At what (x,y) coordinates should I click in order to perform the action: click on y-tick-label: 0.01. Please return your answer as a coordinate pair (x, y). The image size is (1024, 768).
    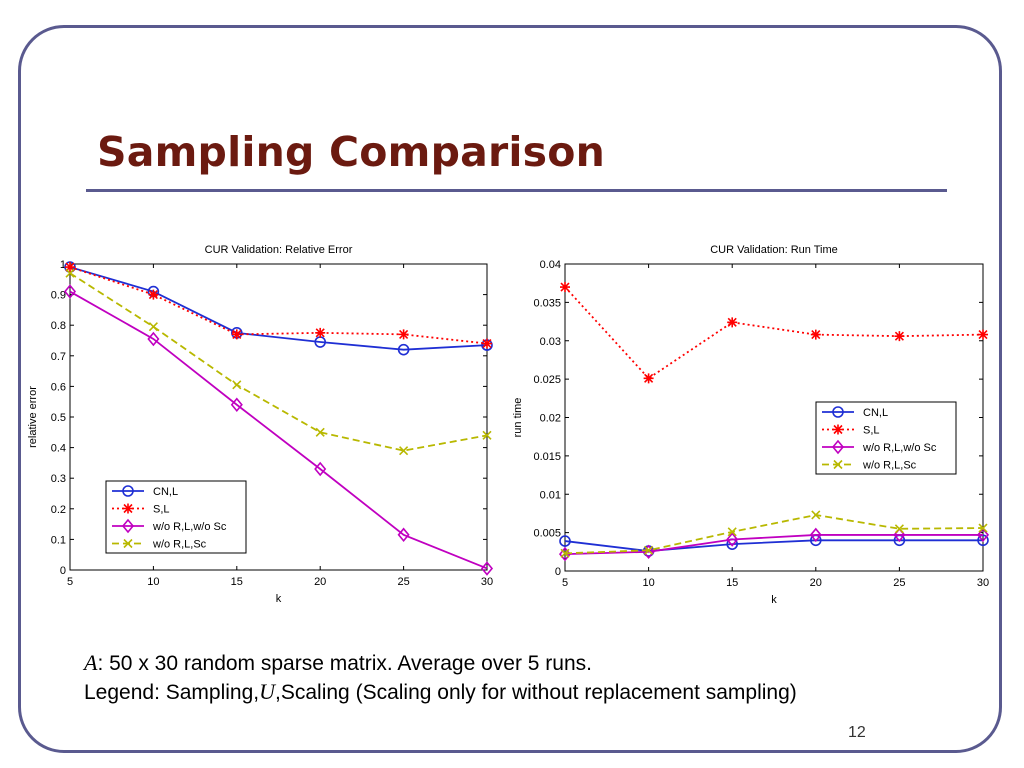
    Looking at the image, I should click on (550, 495).